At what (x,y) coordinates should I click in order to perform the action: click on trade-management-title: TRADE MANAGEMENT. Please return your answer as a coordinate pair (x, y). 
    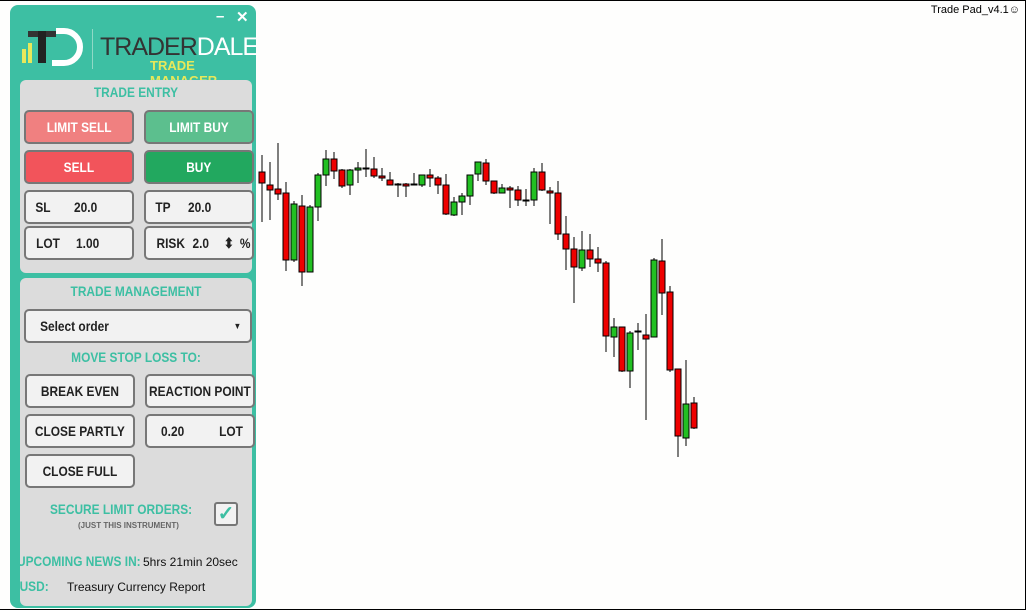
    Looking at the image, I should click on (136, 291).